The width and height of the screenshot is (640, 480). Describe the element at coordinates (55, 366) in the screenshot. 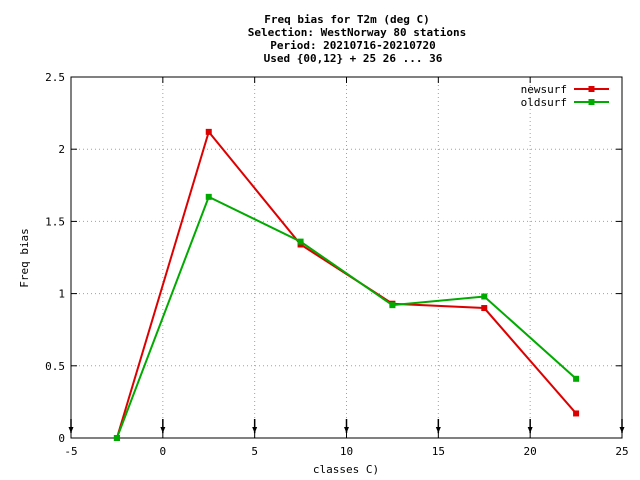

I see `y-tick-label: 0.5` at that location.